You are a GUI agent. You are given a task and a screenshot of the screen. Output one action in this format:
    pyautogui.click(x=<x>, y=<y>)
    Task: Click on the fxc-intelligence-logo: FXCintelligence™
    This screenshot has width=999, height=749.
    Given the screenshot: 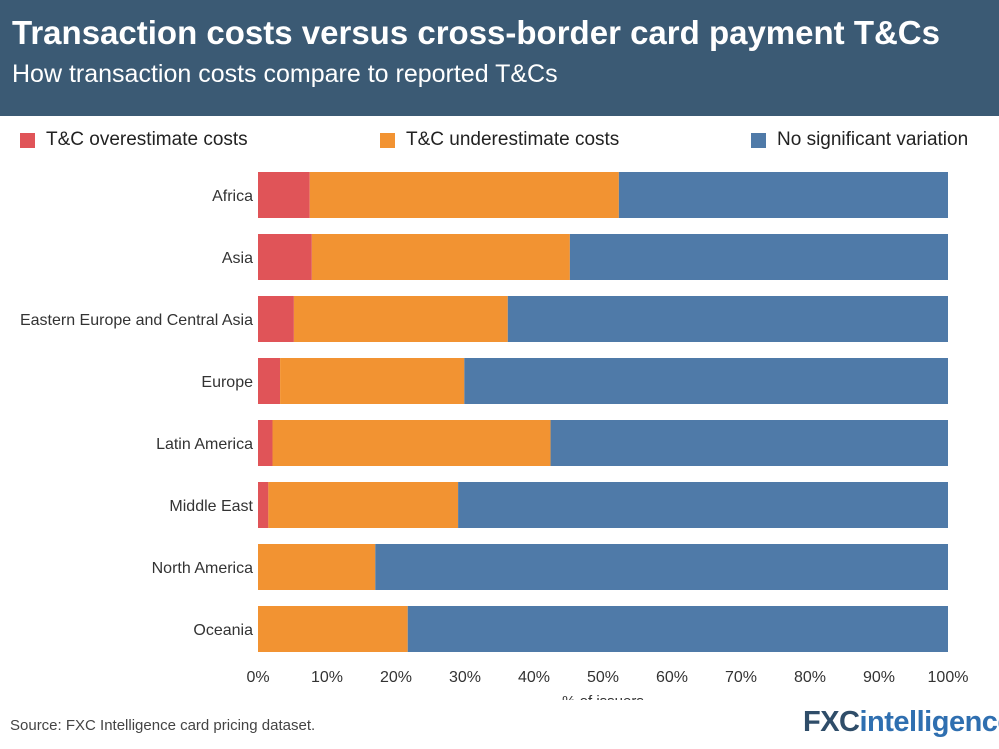 What is the action you would take?
    pyautogui.click(x=901, y=722)
    